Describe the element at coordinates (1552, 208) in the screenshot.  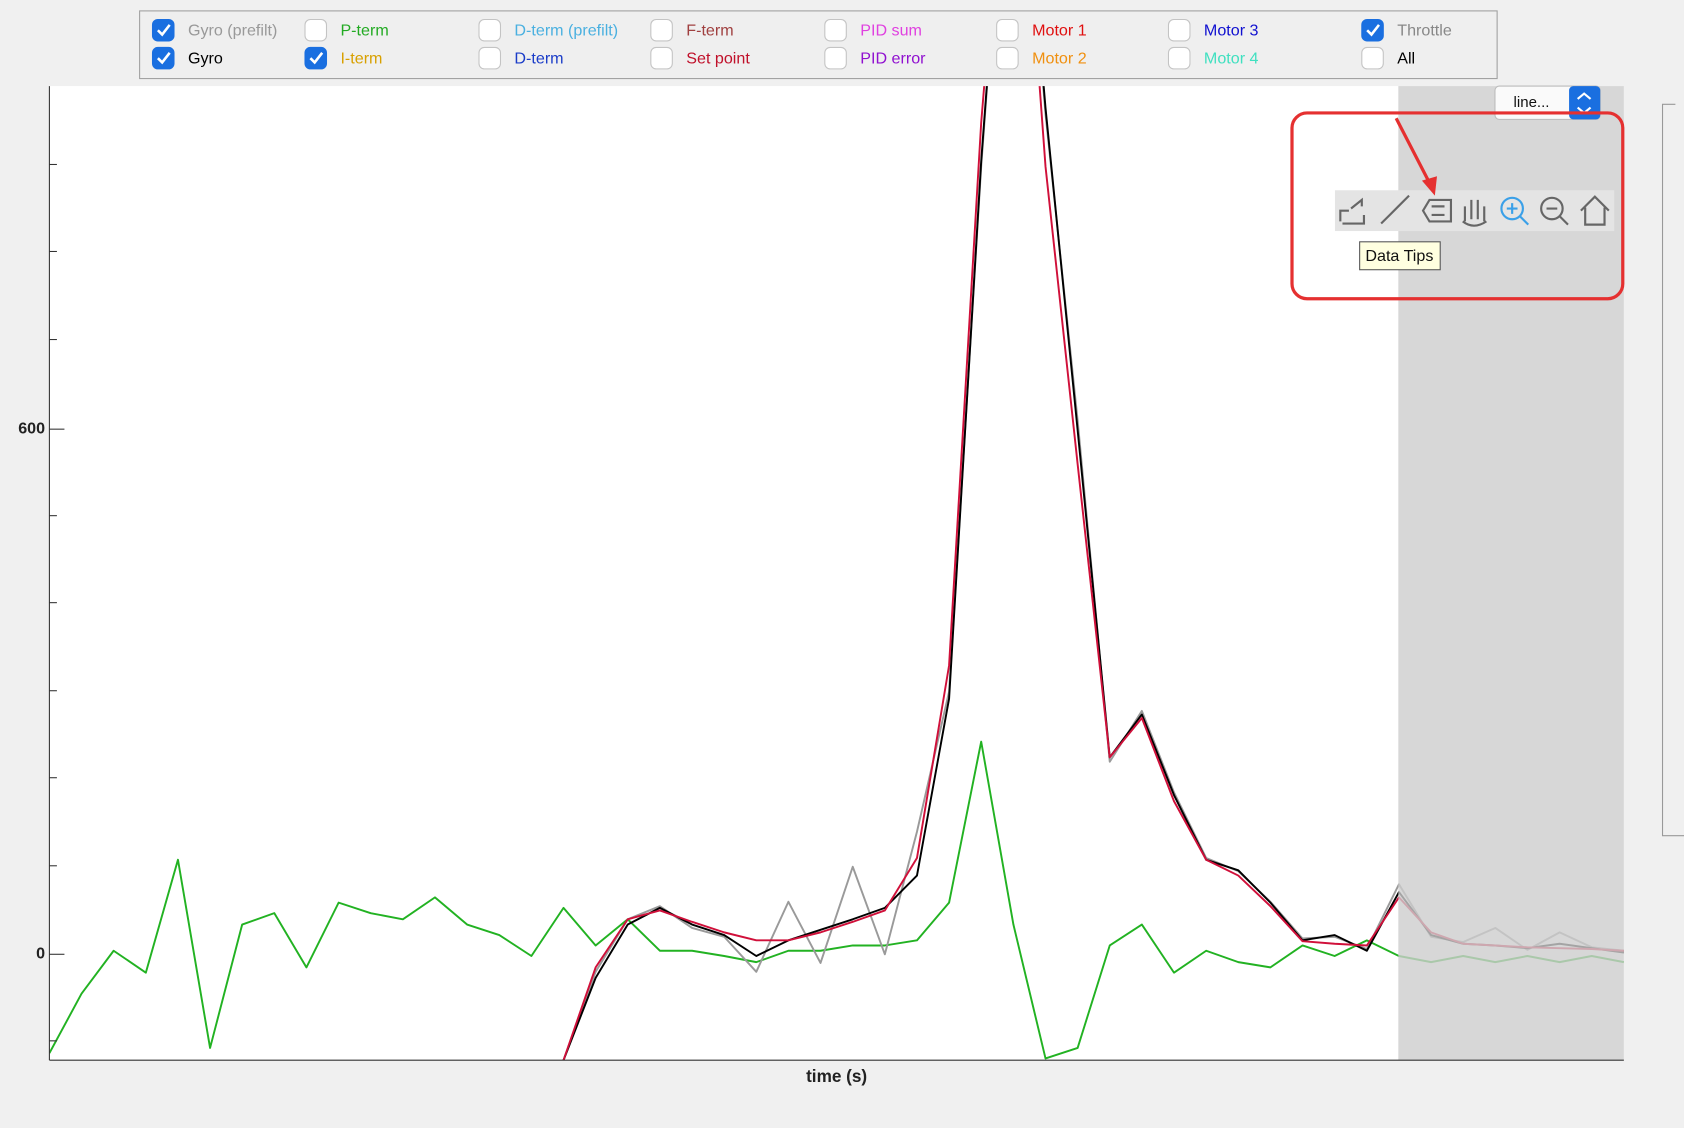
I see `zoom-out-icon` at that location.